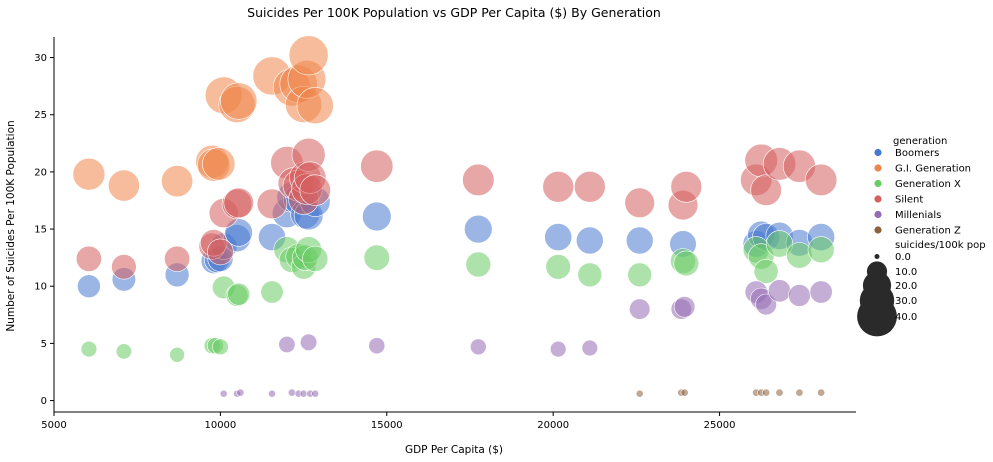 The image size is (993, 462). What do you see at coordinates (906, 272) in the screenshot?
I see `legend-size-label: 10.0` at bounding box center [906, 272].